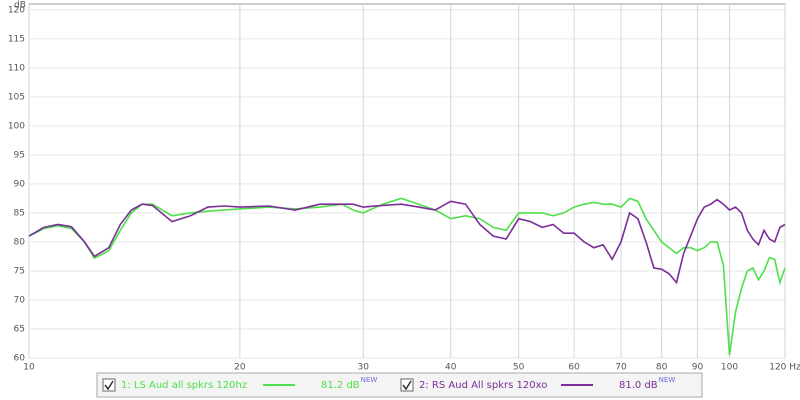 The width and height of the screenshot is (800, 400). Describe the element at coordinates (340, 385) in the screenshot. I see `legend-level: 81.2 dB` at that location.